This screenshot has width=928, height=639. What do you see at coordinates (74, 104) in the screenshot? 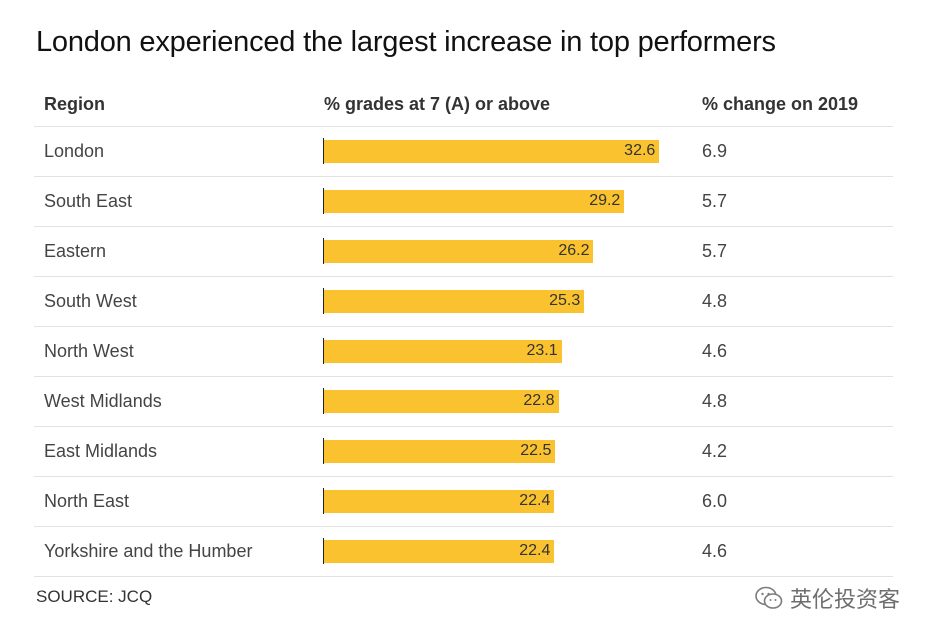
I see `header-region: Region` at bounding box center [74, 104].